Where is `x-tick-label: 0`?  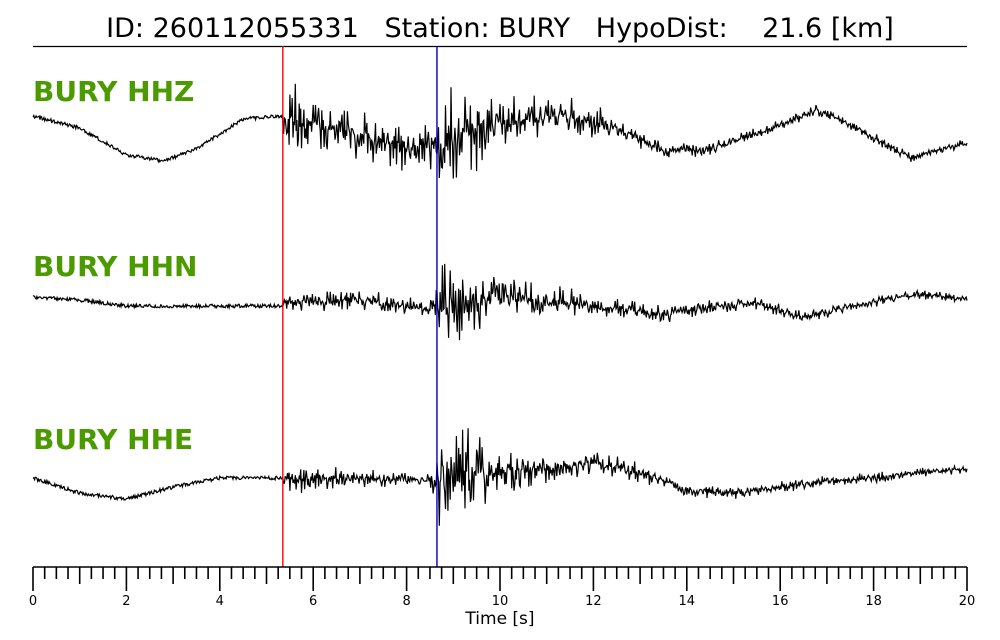
x-tick-label: 0 is located at coordinates (33, 601).